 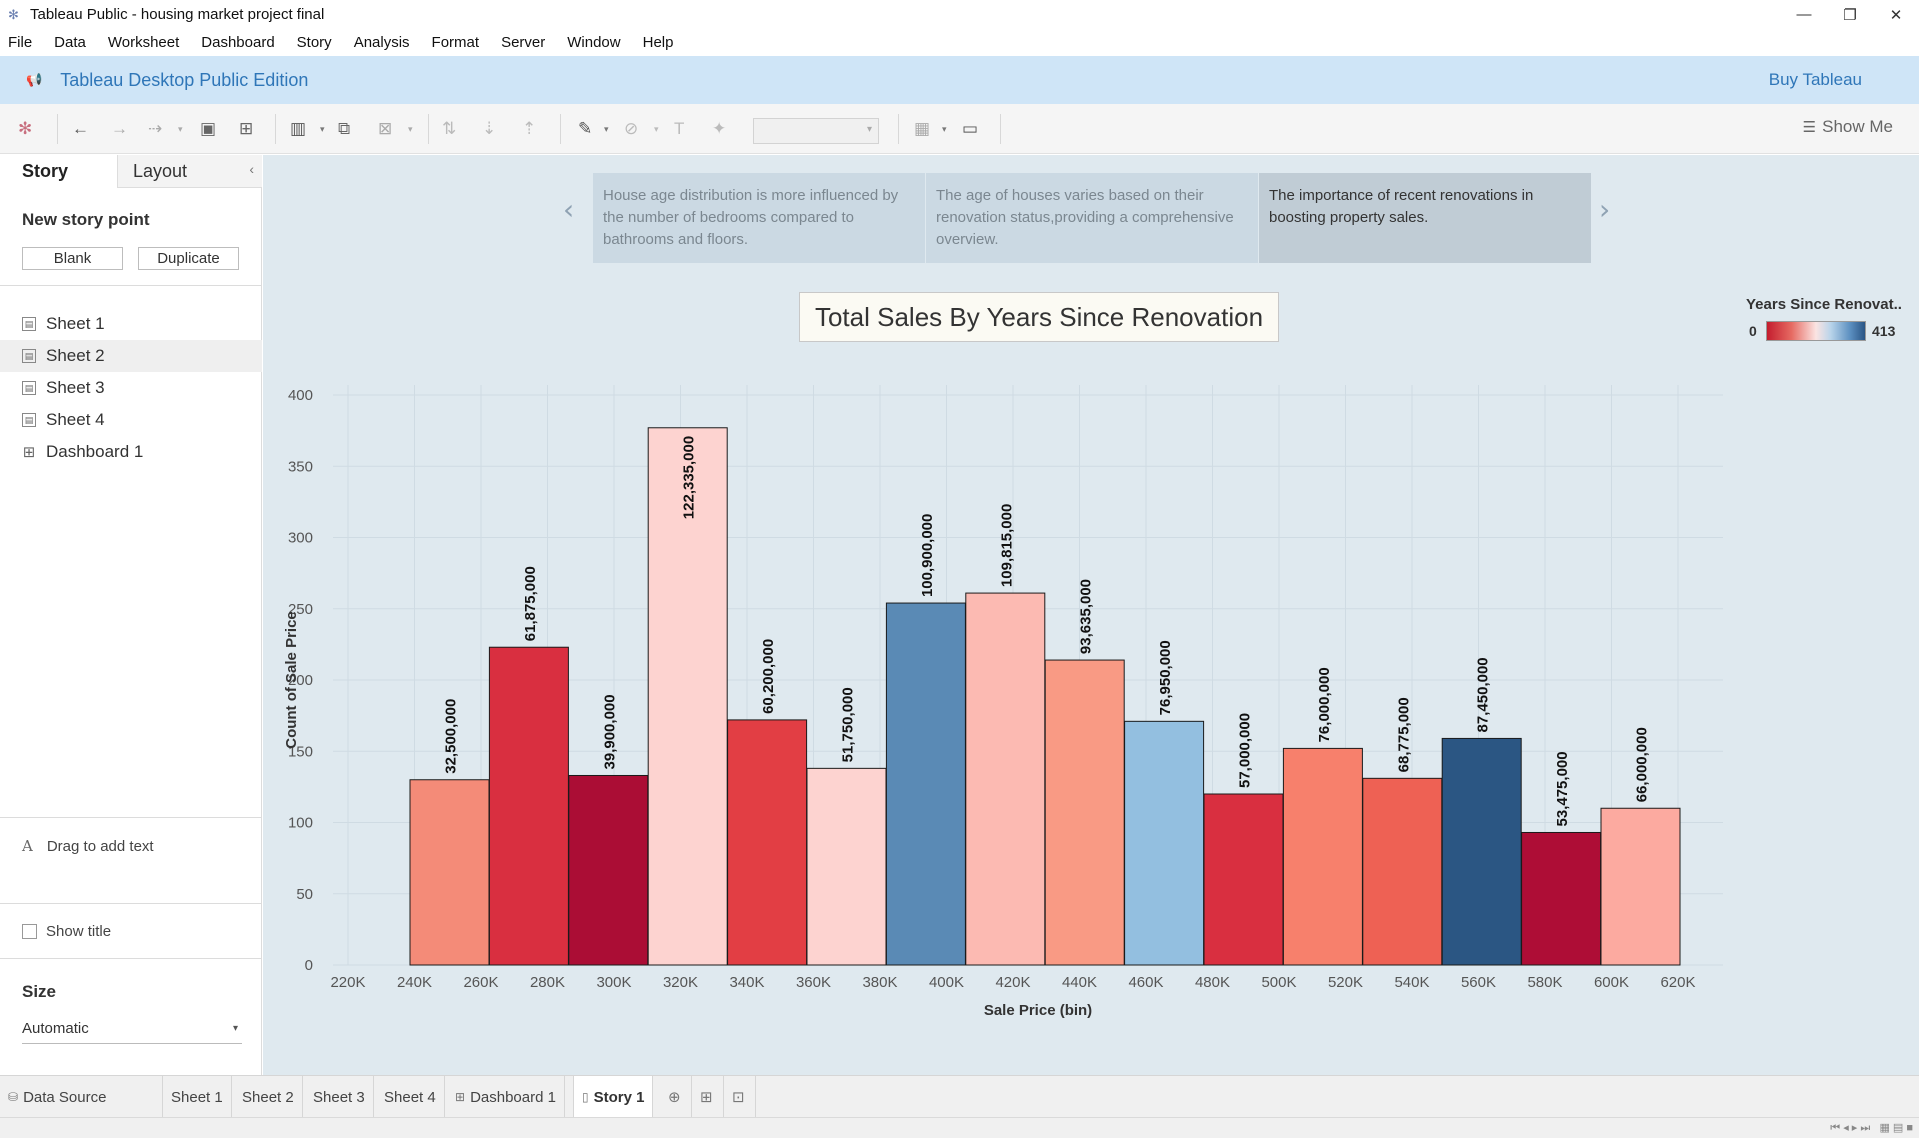 I want to click on show-title-checkbox: Show title, so click(x=66, y=931).